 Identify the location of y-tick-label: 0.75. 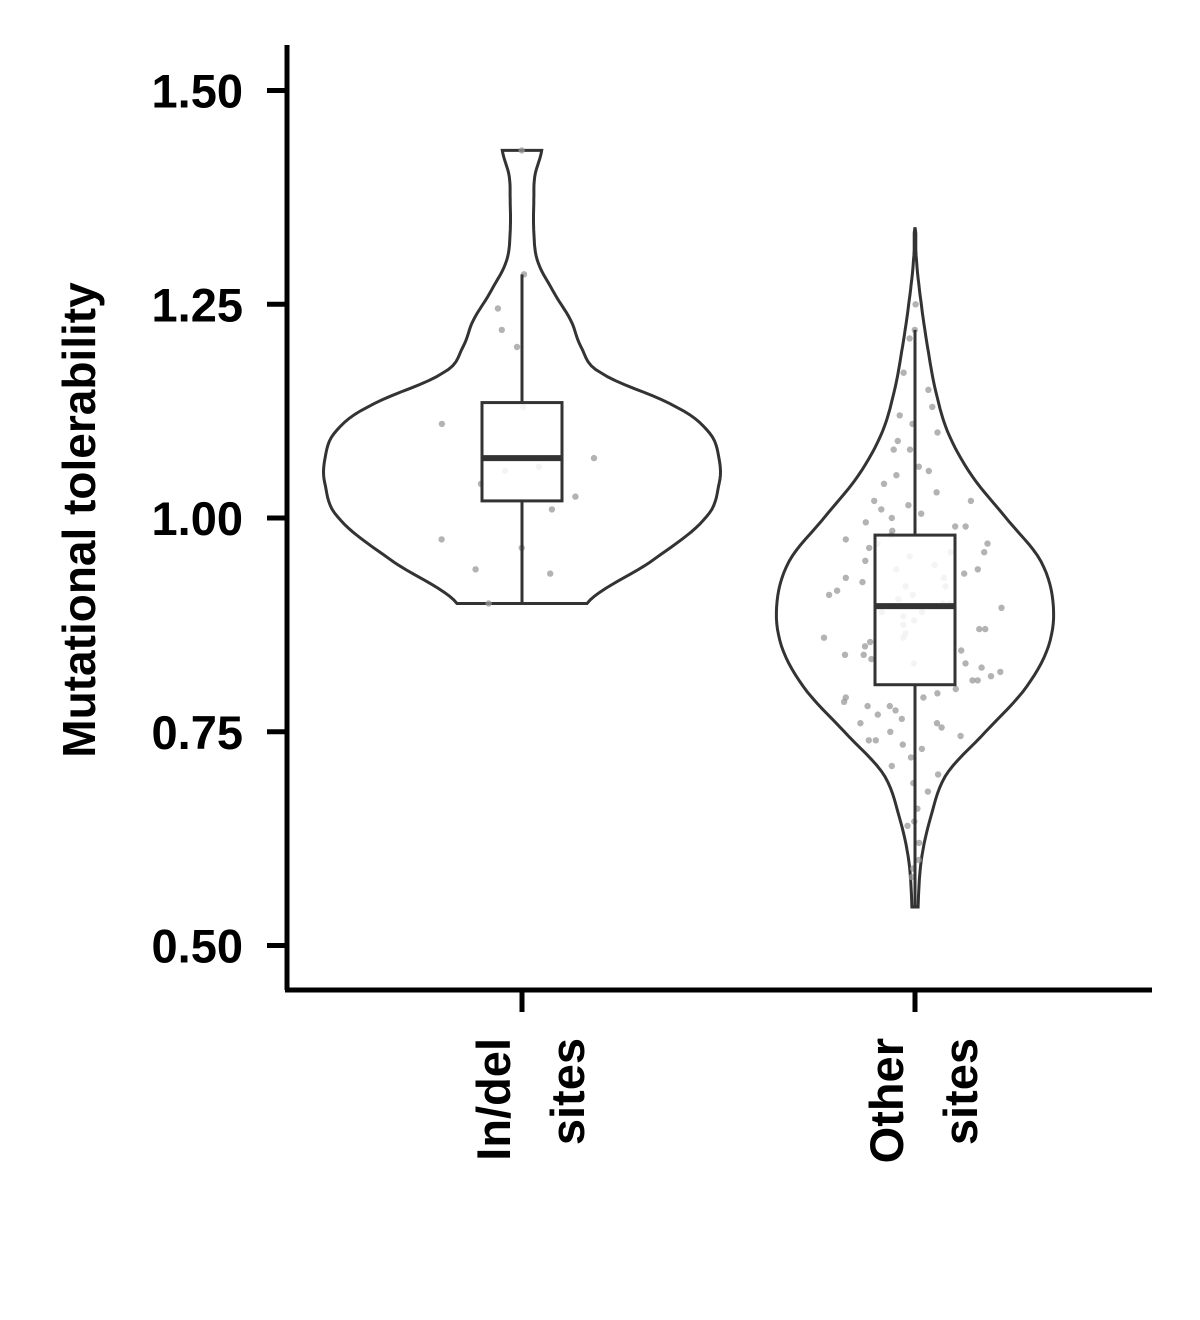
(197, 732).